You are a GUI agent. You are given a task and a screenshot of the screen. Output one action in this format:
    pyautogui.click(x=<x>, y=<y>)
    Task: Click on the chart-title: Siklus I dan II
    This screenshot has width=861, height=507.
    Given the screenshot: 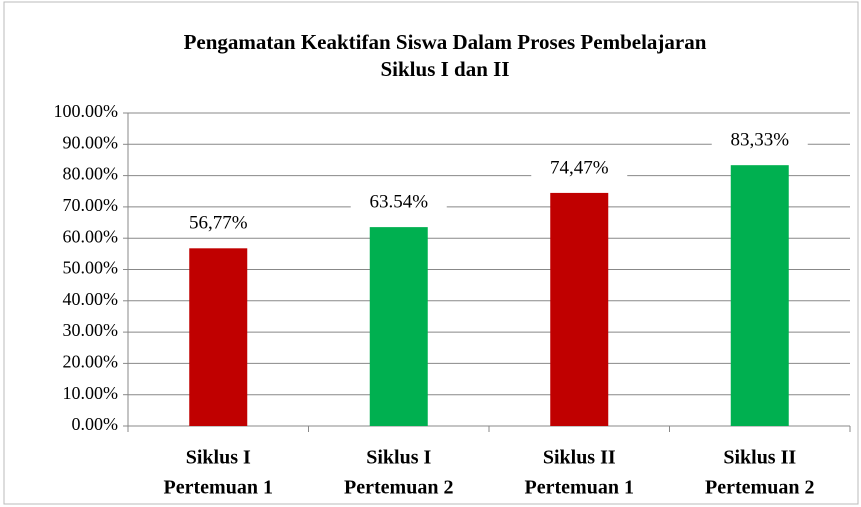 What is the action you would take?
    pyautogui.click(x=444, y=69)
    